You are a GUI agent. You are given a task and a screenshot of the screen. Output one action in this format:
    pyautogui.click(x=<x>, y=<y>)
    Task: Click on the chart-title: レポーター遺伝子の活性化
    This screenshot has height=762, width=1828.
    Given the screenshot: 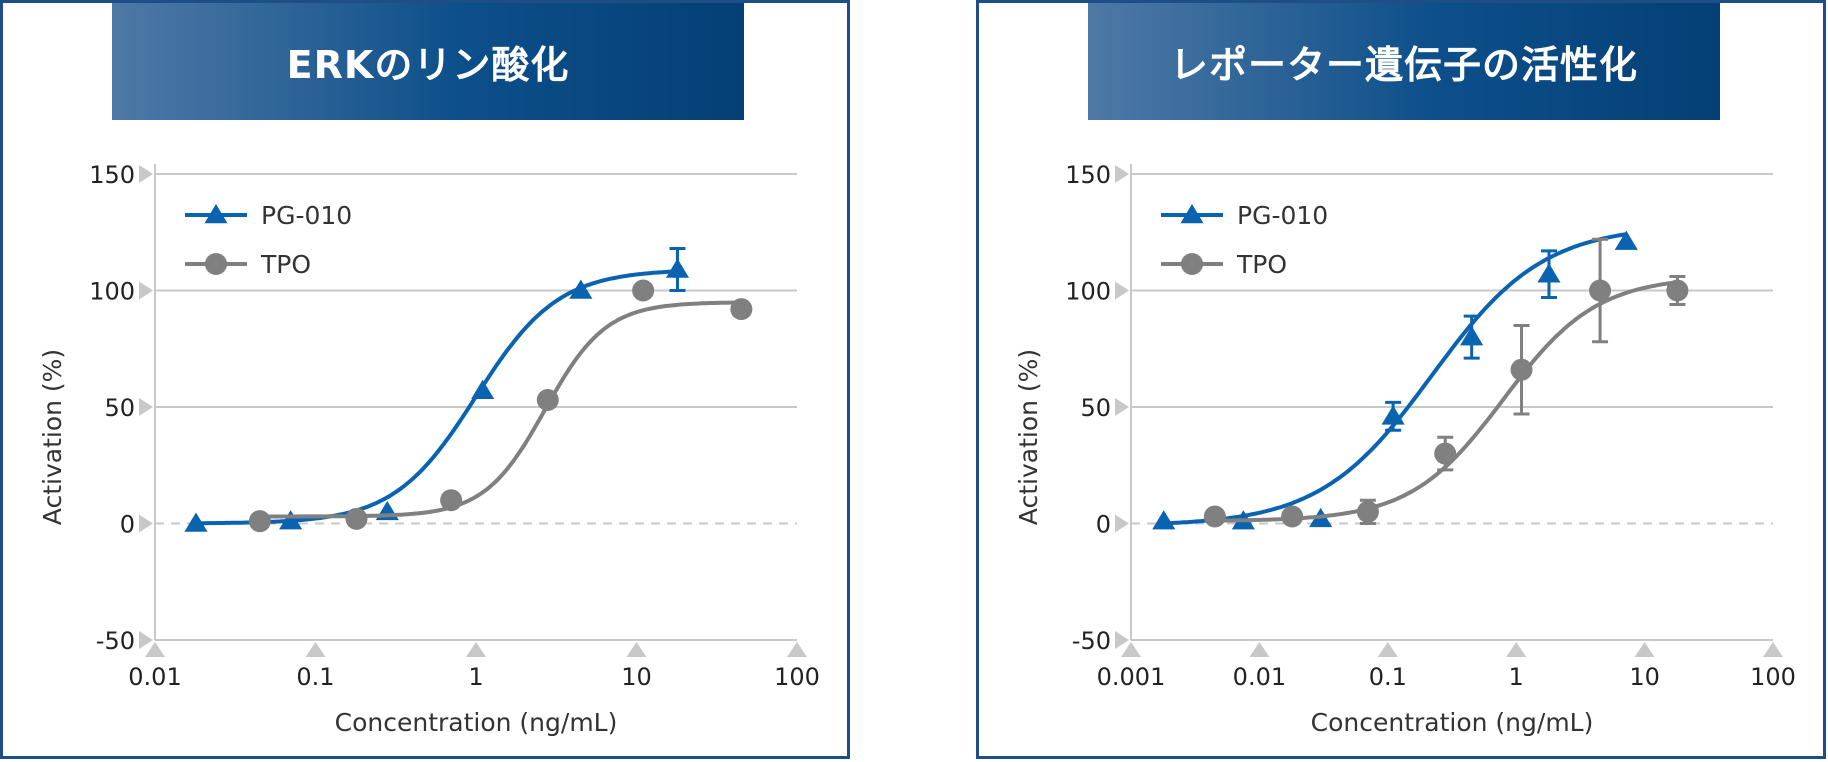 What is the action you would take?
    pyautogui.click(x=1403, y=65)
    